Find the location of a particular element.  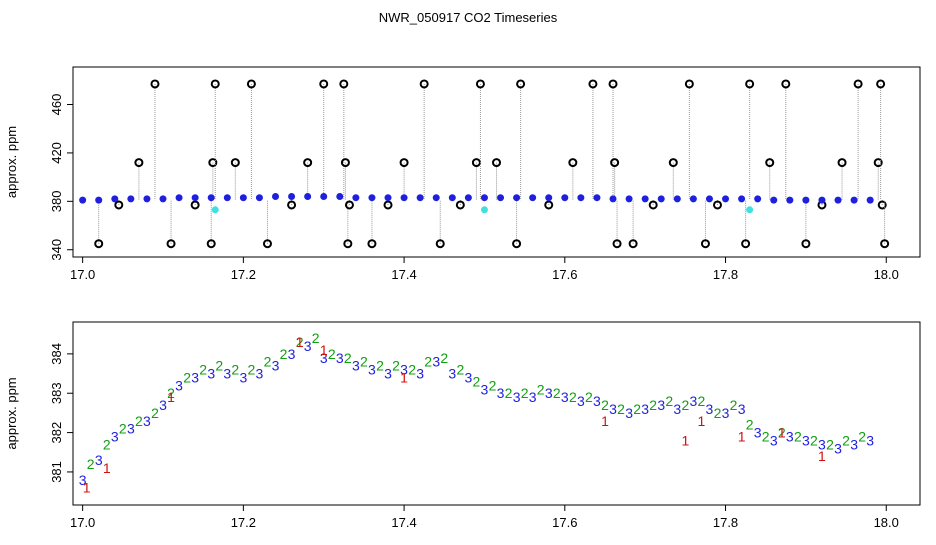

x-tick-label: 17.2 is located at coordinates (243, 274).